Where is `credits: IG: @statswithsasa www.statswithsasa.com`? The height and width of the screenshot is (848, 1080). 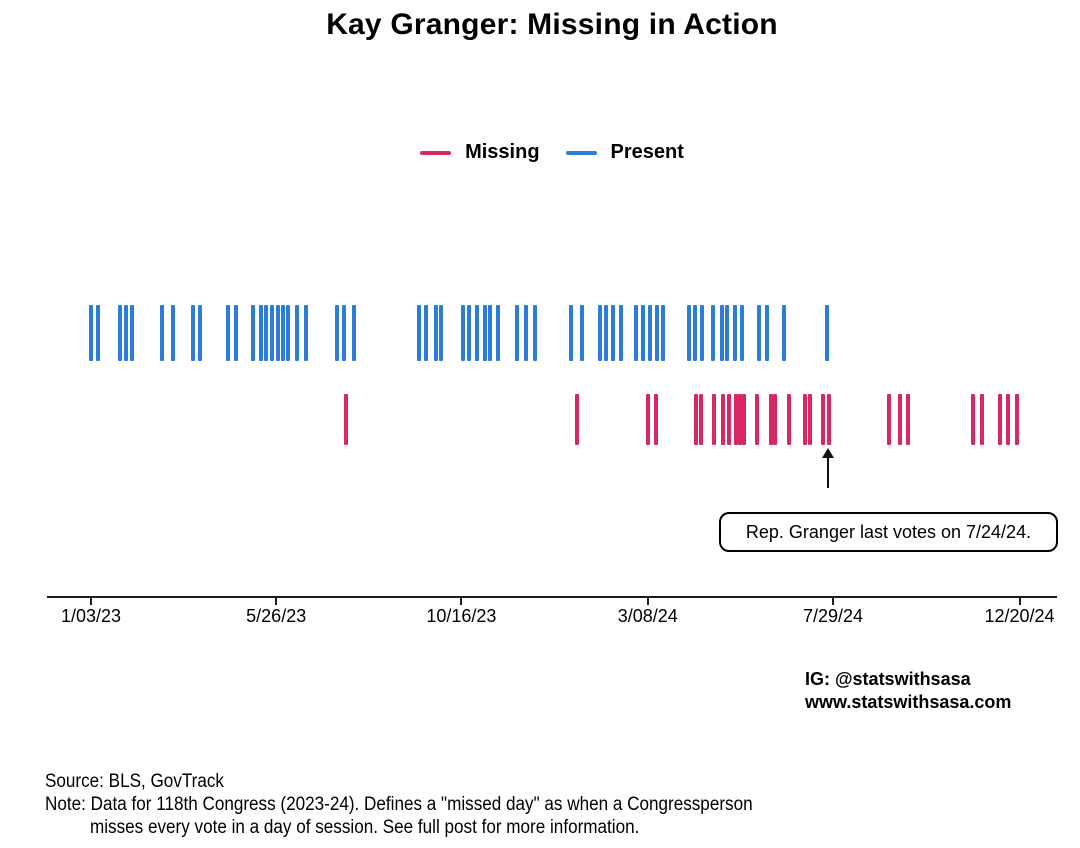
credits: IG: @statswithsasa www.statswithsasa.com is located at coordinates (908, 691).